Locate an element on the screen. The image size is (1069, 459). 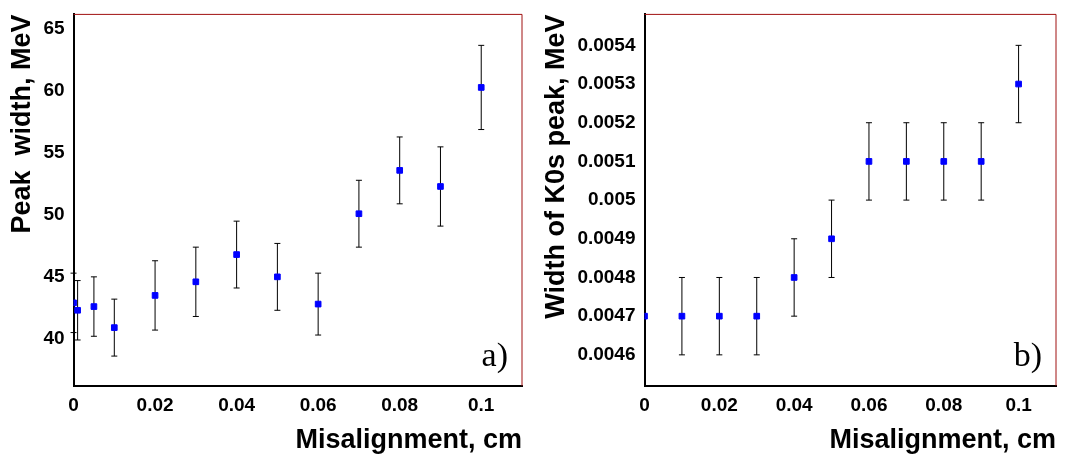
y-tick-label: 55 is located at coordinates (54, 152).